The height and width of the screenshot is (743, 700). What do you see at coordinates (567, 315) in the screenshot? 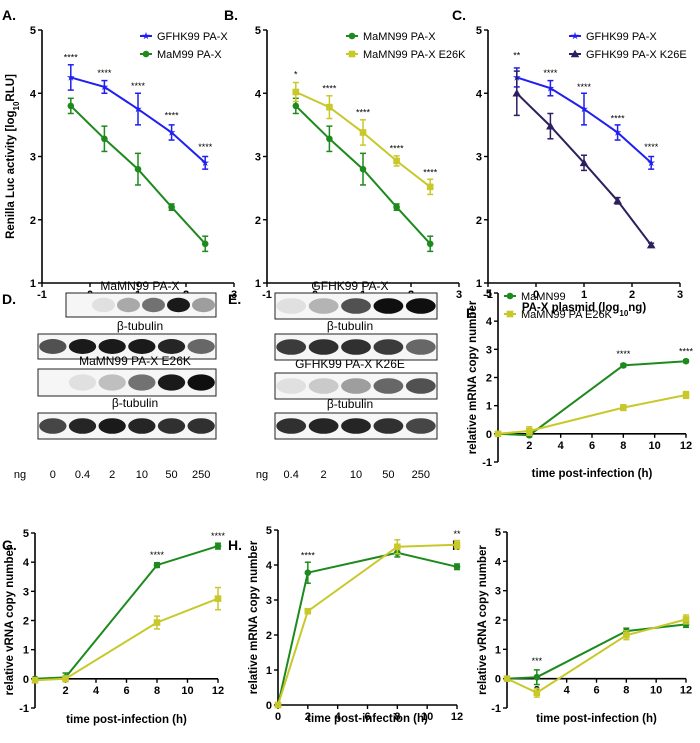
I see `legend-label: MaMN99 PA E26K` at bounding box center [567, 315].